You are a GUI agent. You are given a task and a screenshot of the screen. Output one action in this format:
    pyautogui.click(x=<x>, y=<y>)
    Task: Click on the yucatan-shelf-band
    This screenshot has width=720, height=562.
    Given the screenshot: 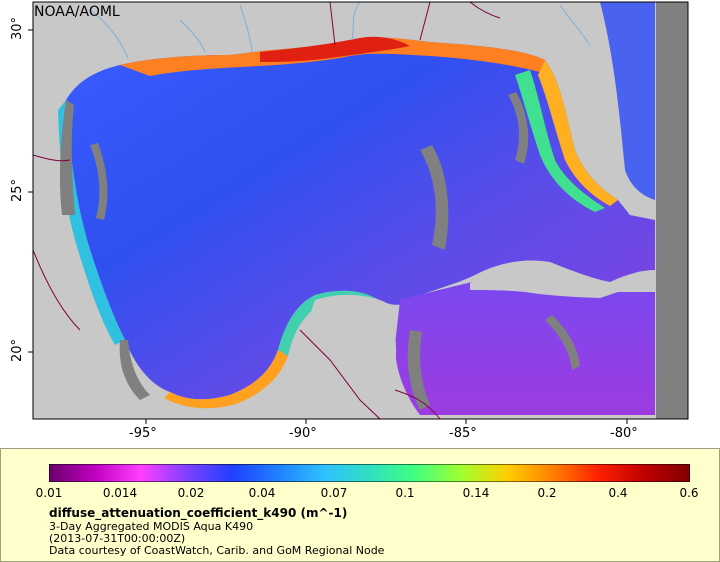 What is the action you would take?
    pyautogui.click(x=326, y=323)
    